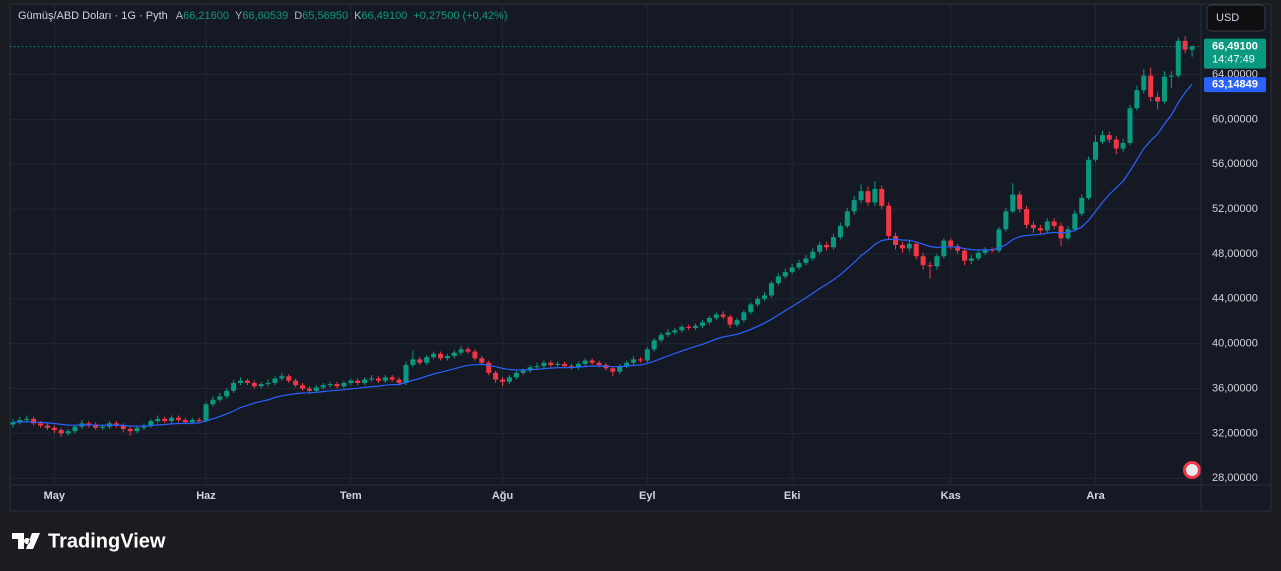 This screenshot has width=1281, height=571. What do you see at coordinates (1235, 164) in the screenshot?
I see `y-tick-label: 56,00000` at bounding box center [1235, 164].